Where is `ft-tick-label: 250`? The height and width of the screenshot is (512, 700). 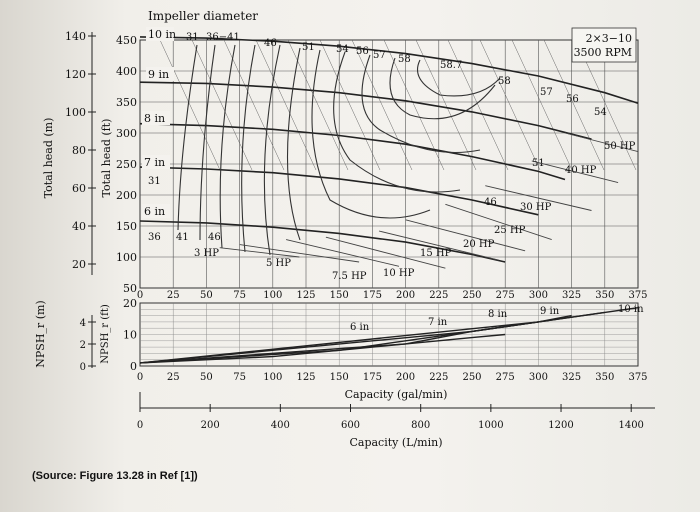
ft-tick-label: 250 is located at coordinates (126, 164).